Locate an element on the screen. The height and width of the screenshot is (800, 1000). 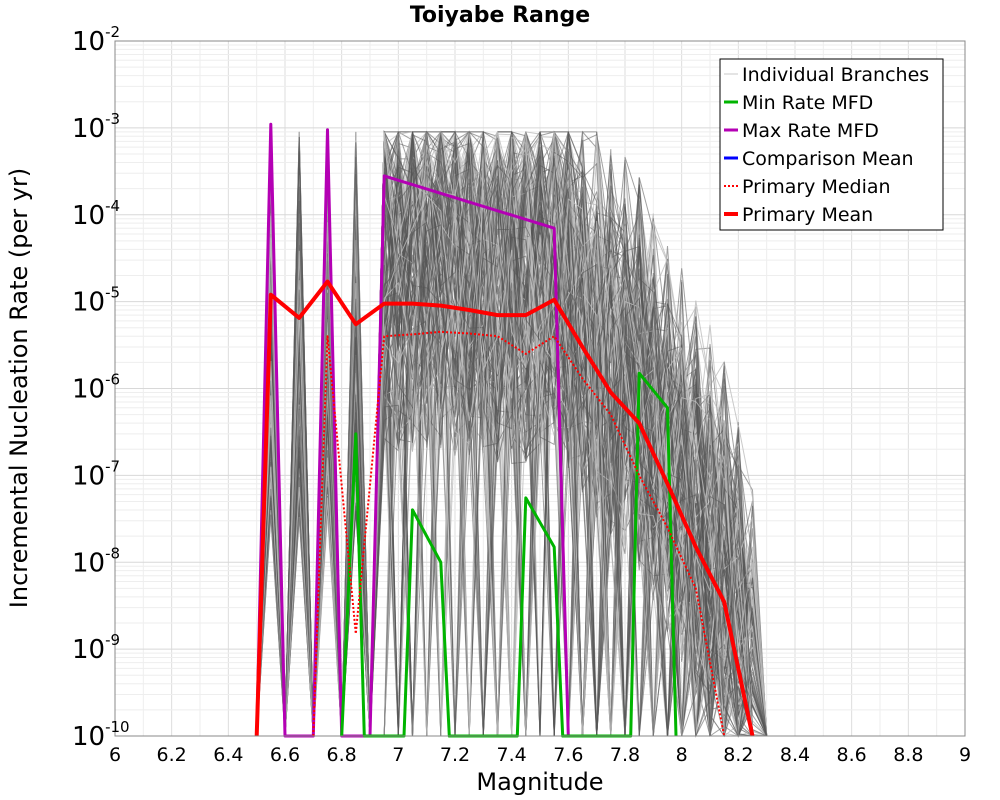
y-tick-label: 10⁻⁵ is located at coordinates (96, 301).